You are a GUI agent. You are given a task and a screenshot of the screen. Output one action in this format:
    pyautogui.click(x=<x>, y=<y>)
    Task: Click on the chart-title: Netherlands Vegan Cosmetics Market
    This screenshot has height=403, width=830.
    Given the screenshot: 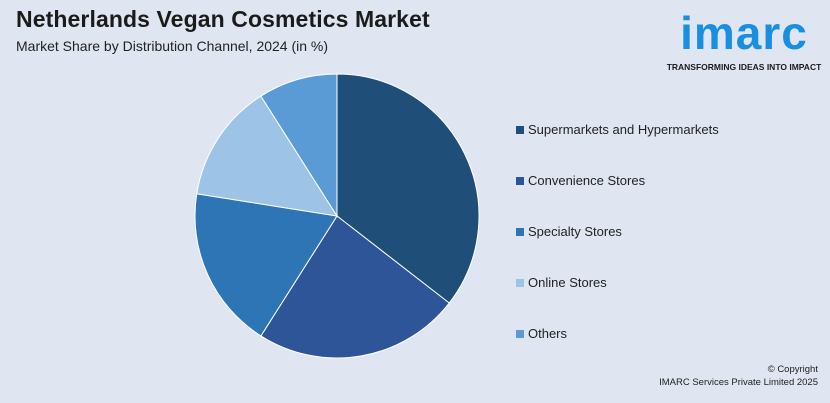 What is the action you would take?
    pyautogui.click(x=223, y=19)
    